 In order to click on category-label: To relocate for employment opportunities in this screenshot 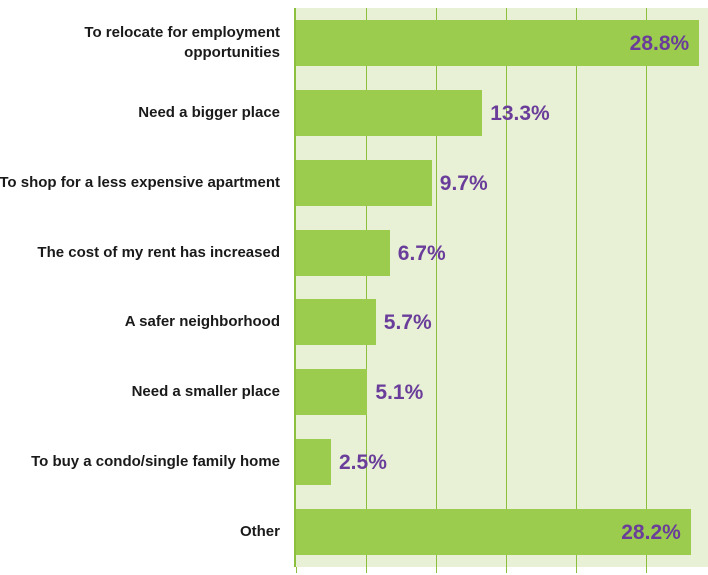, I will do `click(182, 42)`.